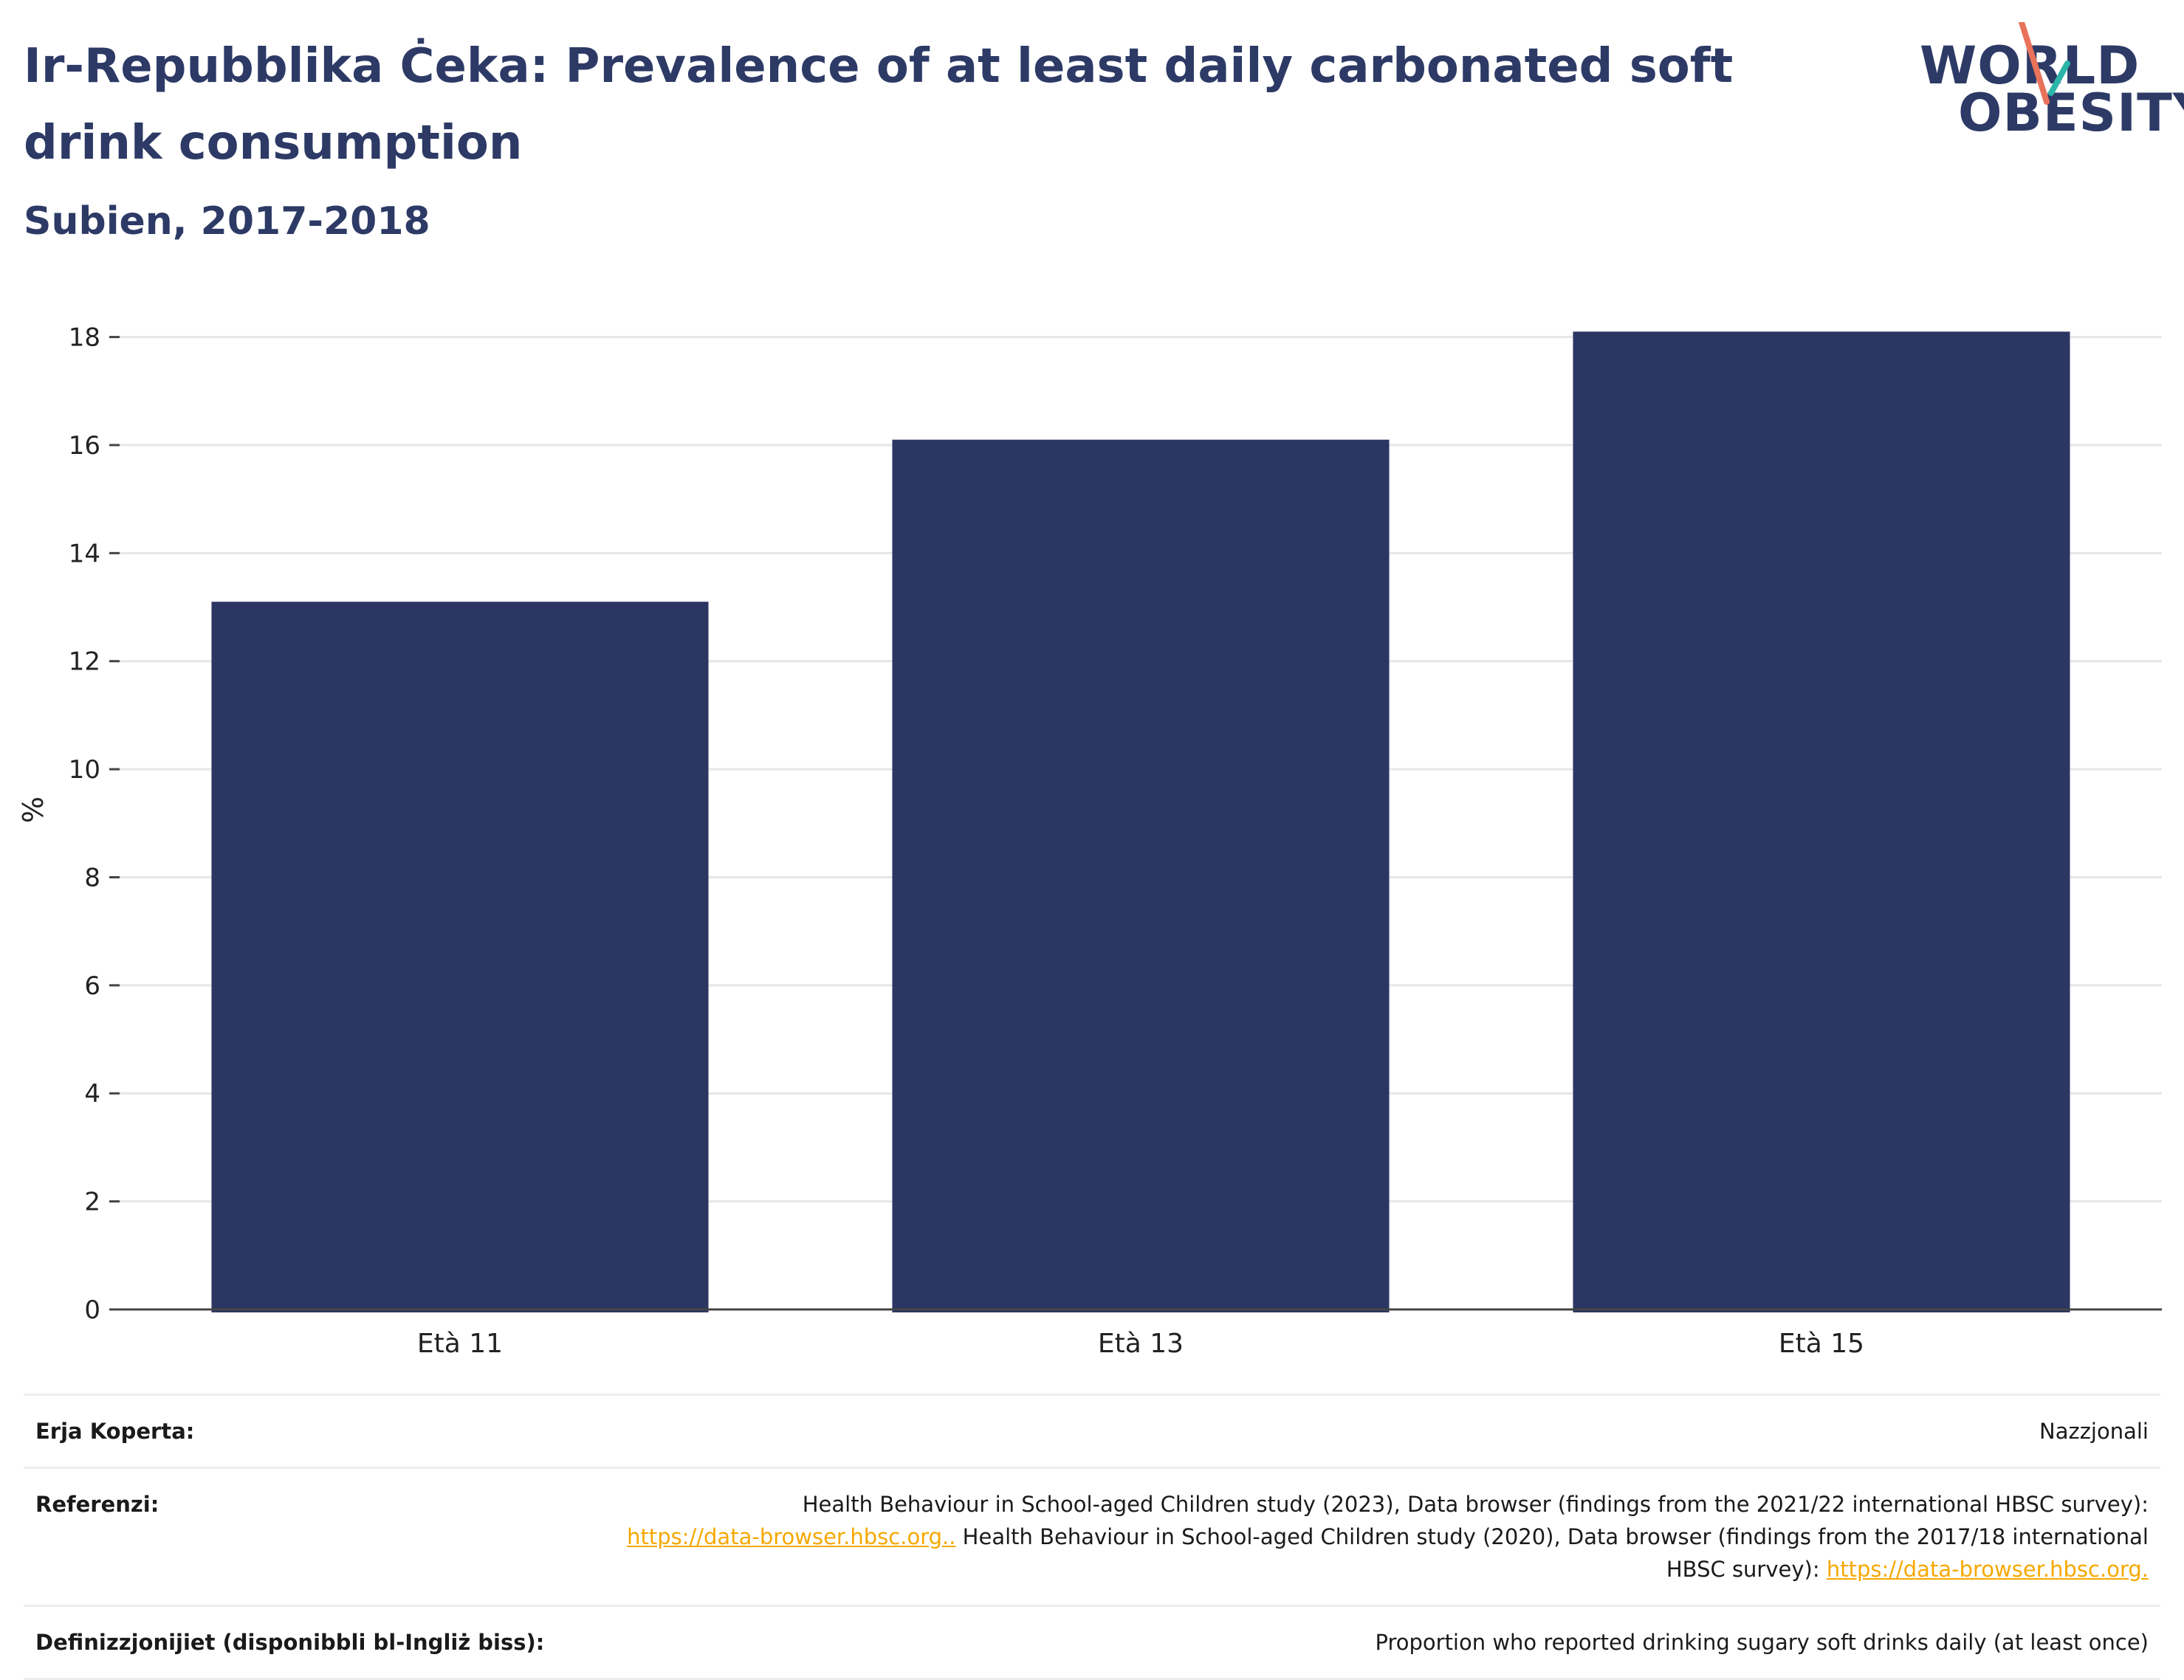 Image resolution: width=2184 pixels, height=1680 pixels. I want to click on y-tick-label: 12, so click(85, 662).